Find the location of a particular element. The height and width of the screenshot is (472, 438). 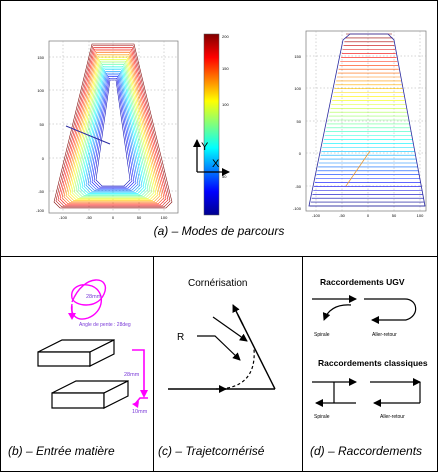

helix-spiral-path is located at coordinates (88, 299).